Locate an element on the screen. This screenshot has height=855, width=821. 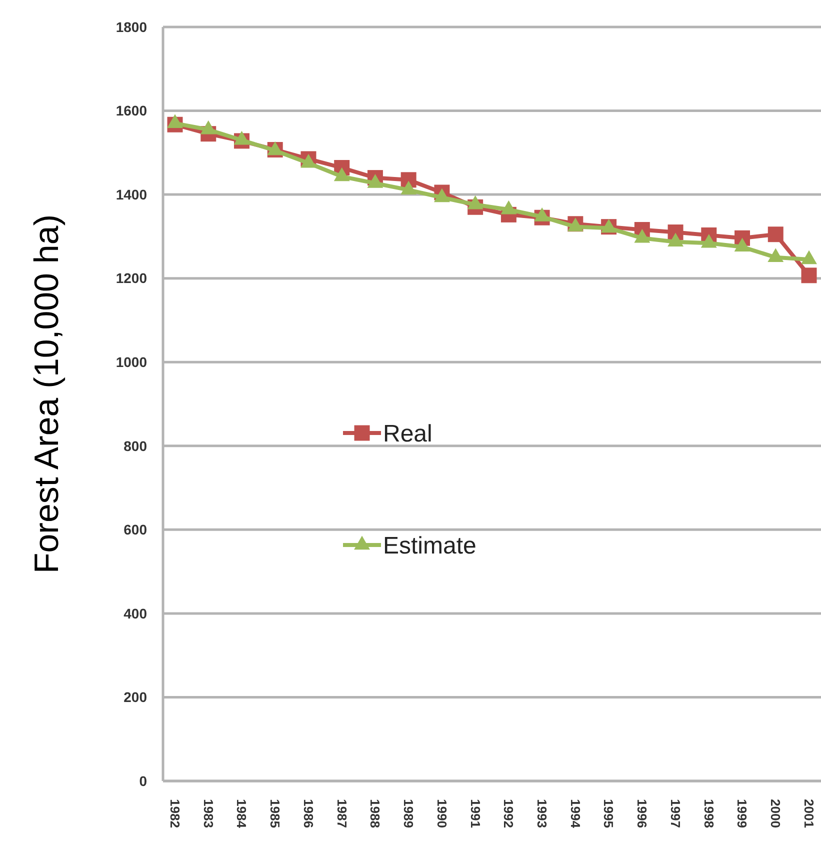
x-tick-label: 1998 is located at coordinates (708, 813).